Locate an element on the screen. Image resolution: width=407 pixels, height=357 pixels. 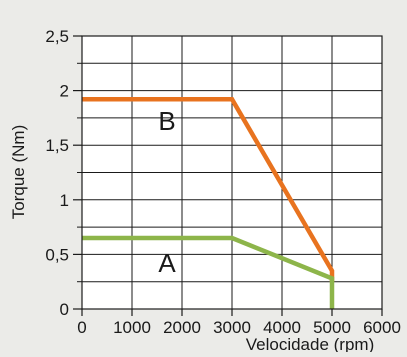
x-tick-label: 3000 is located at coordinates (232, 327).